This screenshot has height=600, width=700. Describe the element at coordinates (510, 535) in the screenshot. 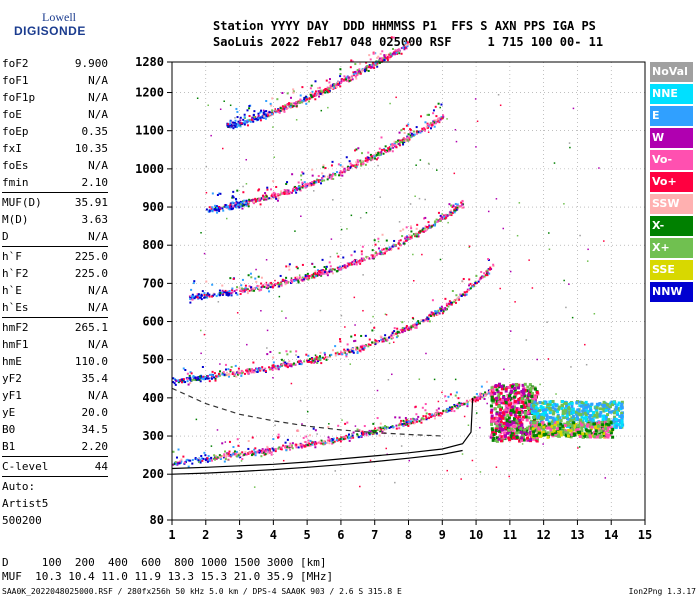

I see `x-tick-label: 11` at that location.